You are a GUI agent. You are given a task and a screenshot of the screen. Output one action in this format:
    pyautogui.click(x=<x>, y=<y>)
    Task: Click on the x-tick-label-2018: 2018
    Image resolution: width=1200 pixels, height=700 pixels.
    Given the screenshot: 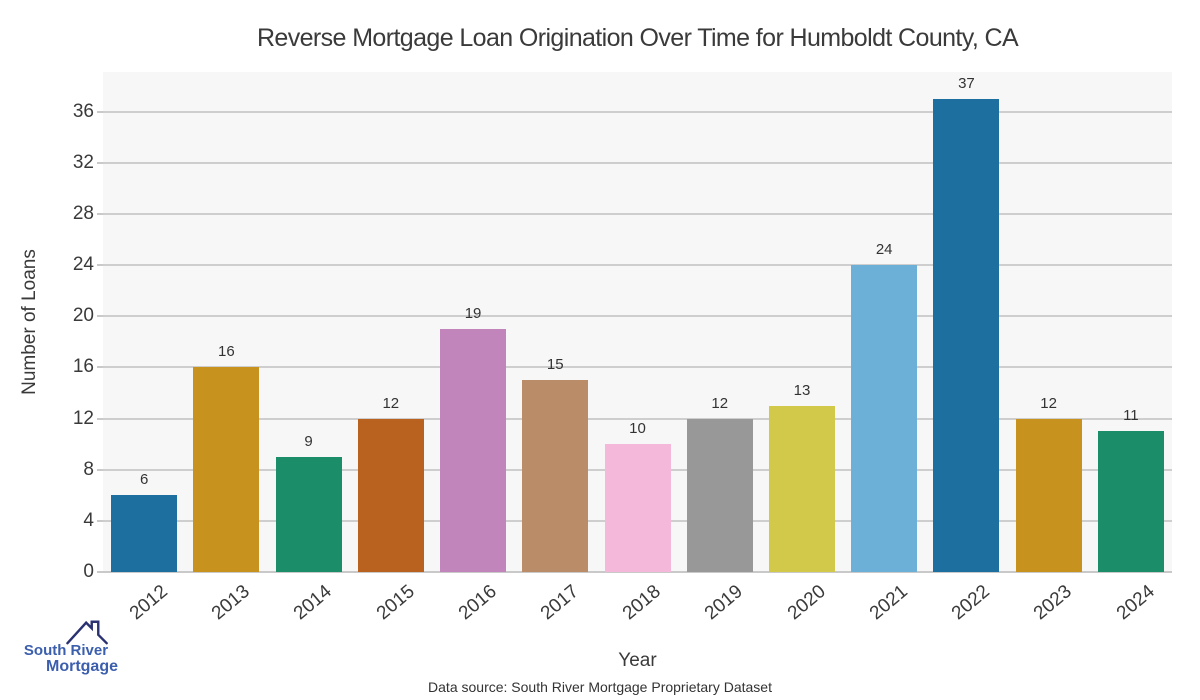 What is the action you would take?
    pyautogui.click(x=642, y=603)
    